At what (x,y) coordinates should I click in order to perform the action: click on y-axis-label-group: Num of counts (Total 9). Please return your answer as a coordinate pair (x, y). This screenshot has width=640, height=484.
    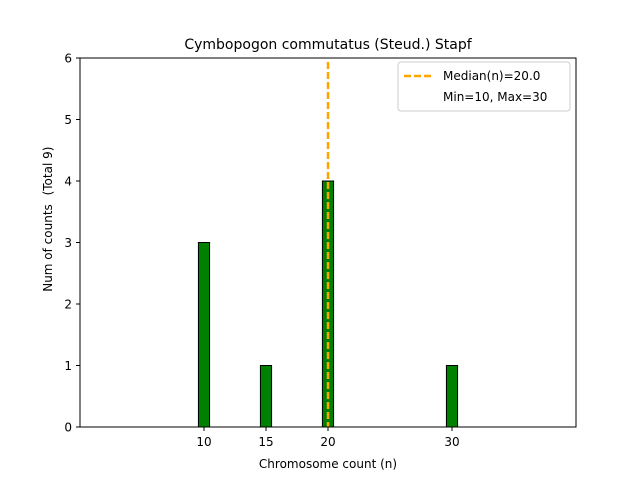
    Looking at the image, I should click on (48, 219).